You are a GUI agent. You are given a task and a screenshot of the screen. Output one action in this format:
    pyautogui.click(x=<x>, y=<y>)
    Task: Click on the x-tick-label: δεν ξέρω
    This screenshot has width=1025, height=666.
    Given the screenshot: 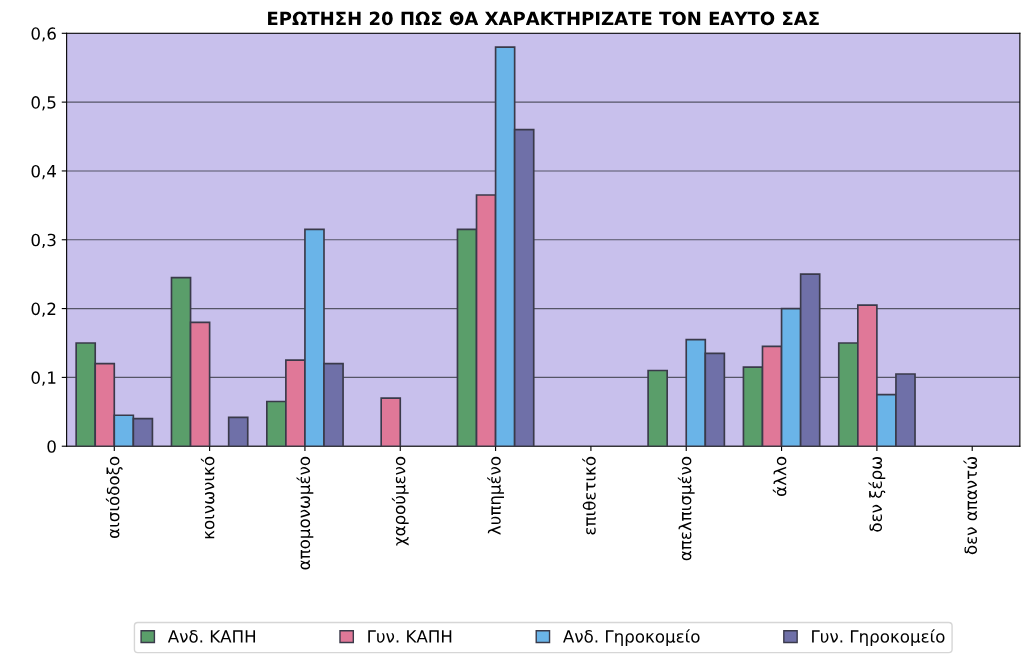 What is the action you would take?
    pyautogui.click(x=877, y=494)
    